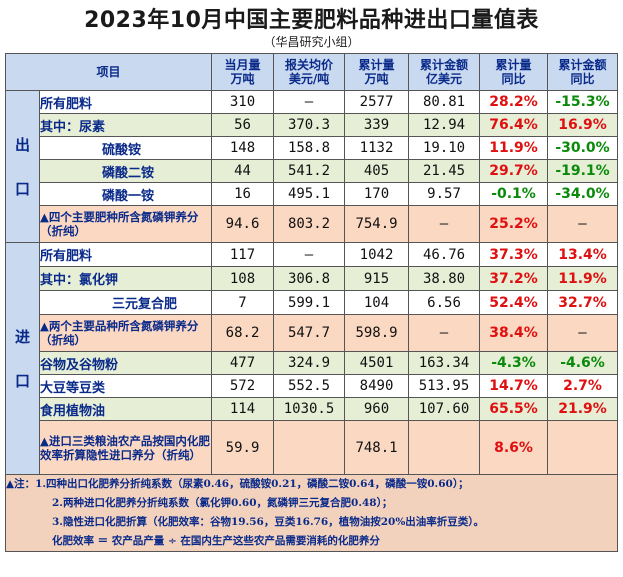 This screenshot has width=623, height=577. What do you see at coordinates (583, 194) in the screenshot?
I see `cum-value-yoy: -34.0%` at bounding box center [583, 194].